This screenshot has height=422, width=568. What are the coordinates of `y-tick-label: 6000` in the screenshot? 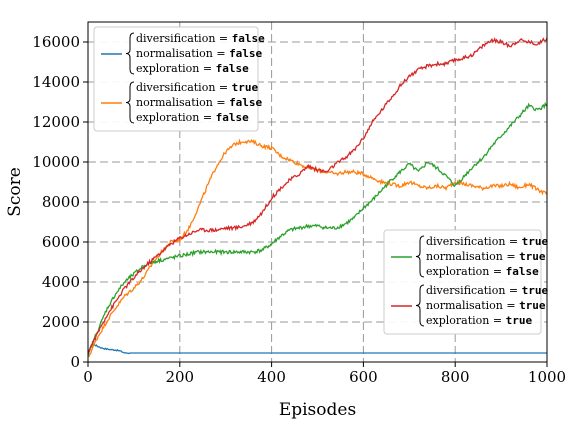 It's located at (61, 242).